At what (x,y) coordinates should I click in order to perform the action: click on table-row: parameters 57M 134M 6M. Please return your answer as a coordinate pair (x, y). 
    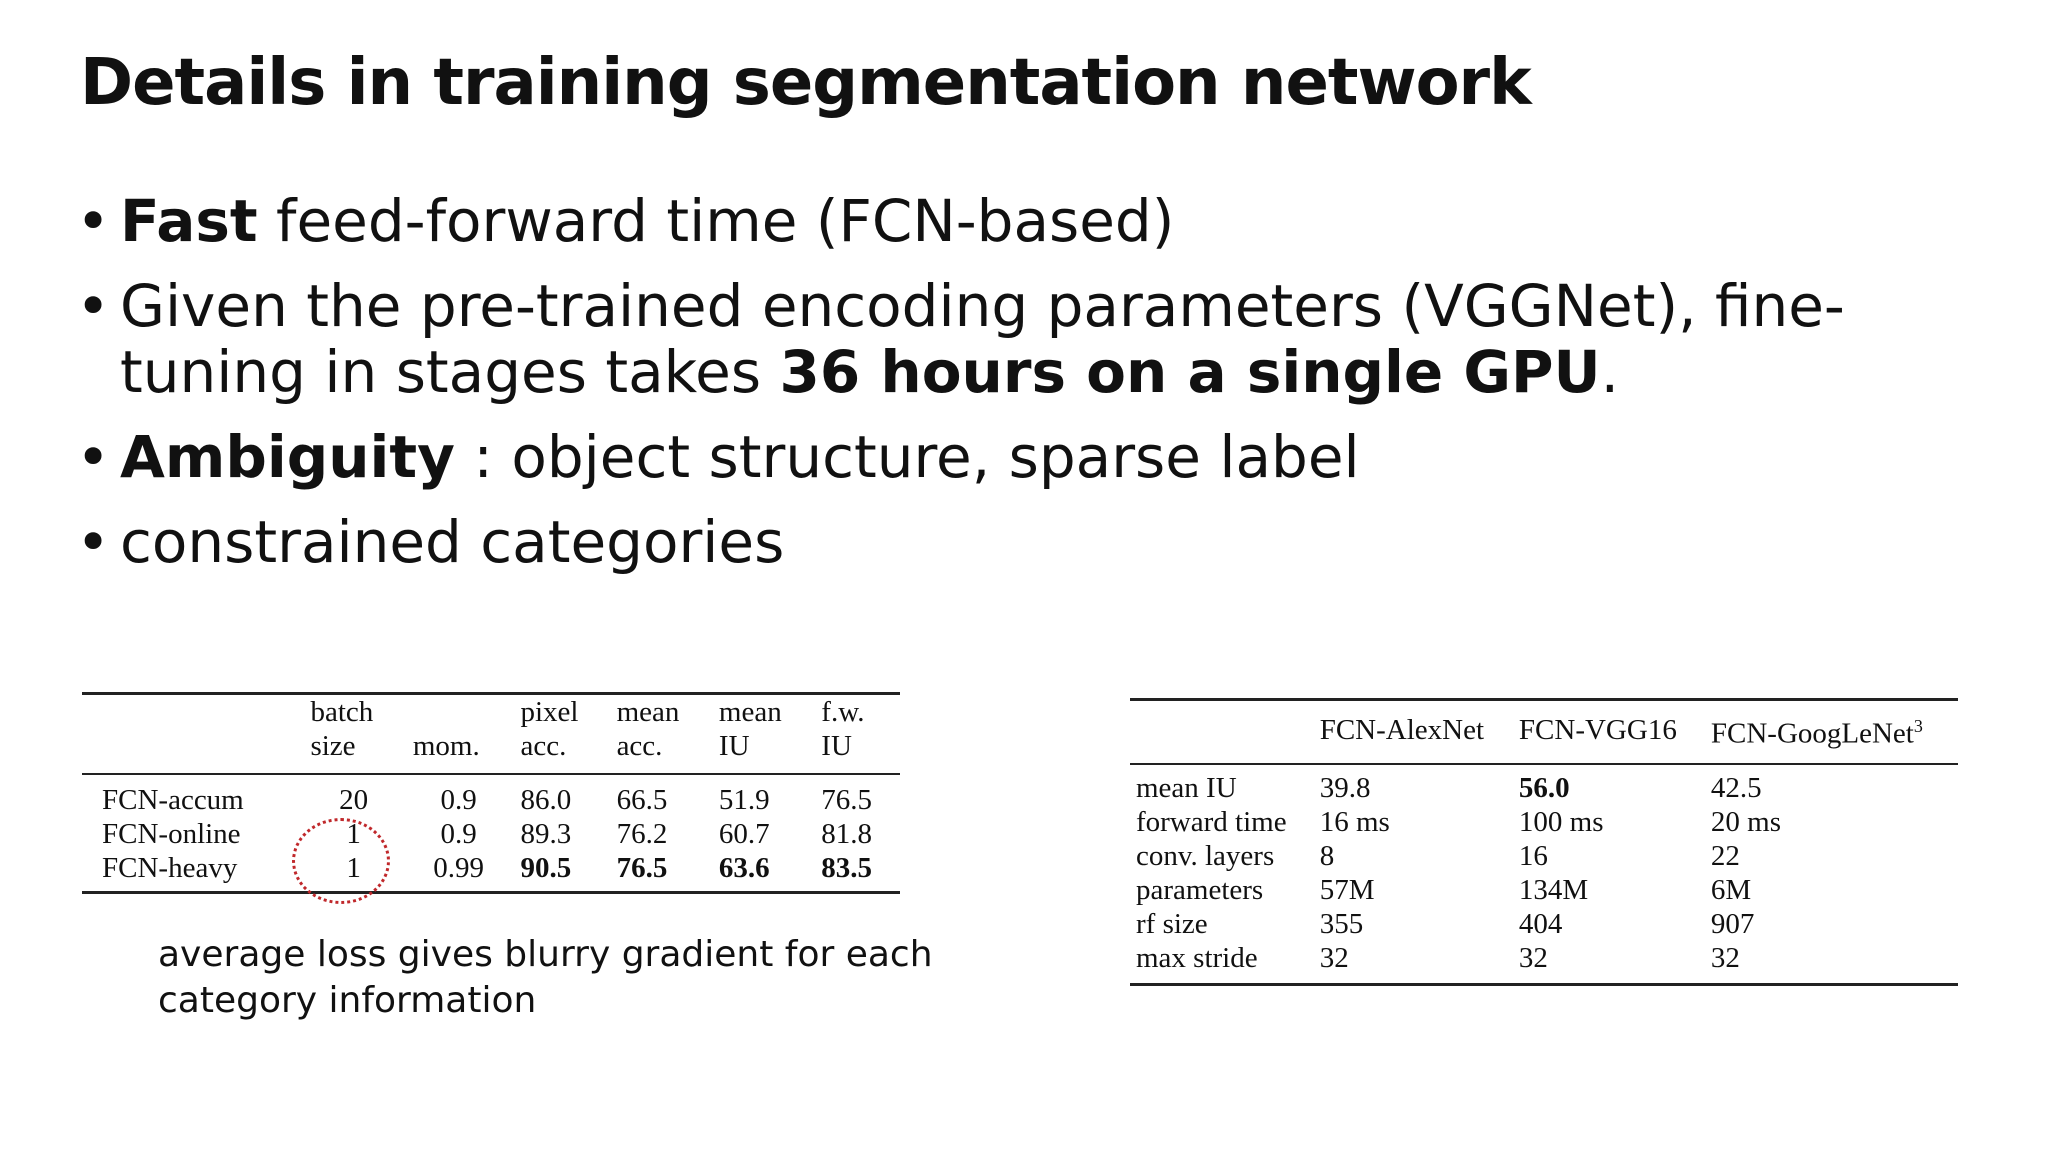
    Looking at the image, I should click on (1544, 890).